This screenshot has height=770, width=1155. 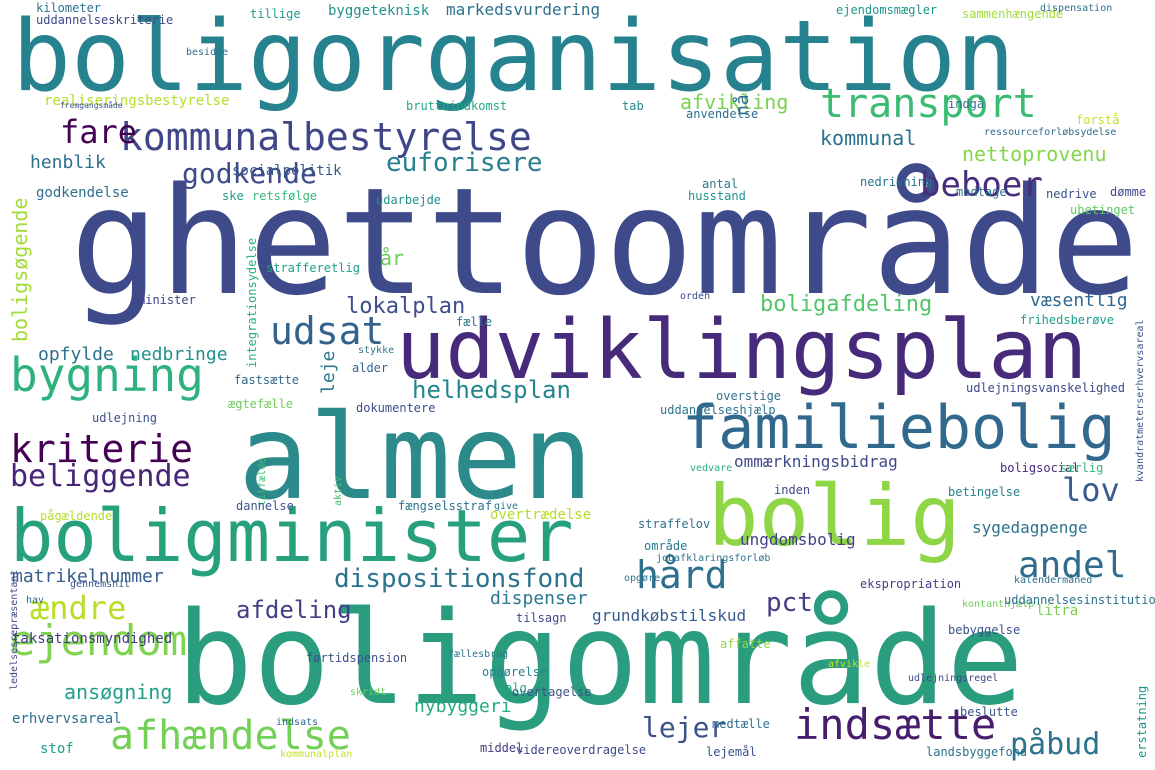 I want to click on cloud-word: udlejningsregel, so click(x=953, y=678).